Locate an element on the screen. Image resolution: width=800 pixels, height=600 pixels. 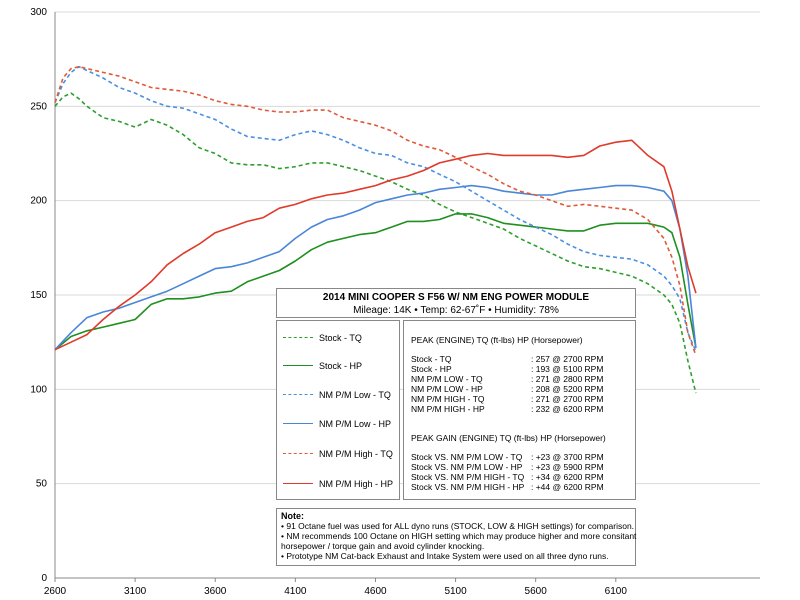
legend-item: NM P/M Low - TQ is located at coordinates (341, 395).